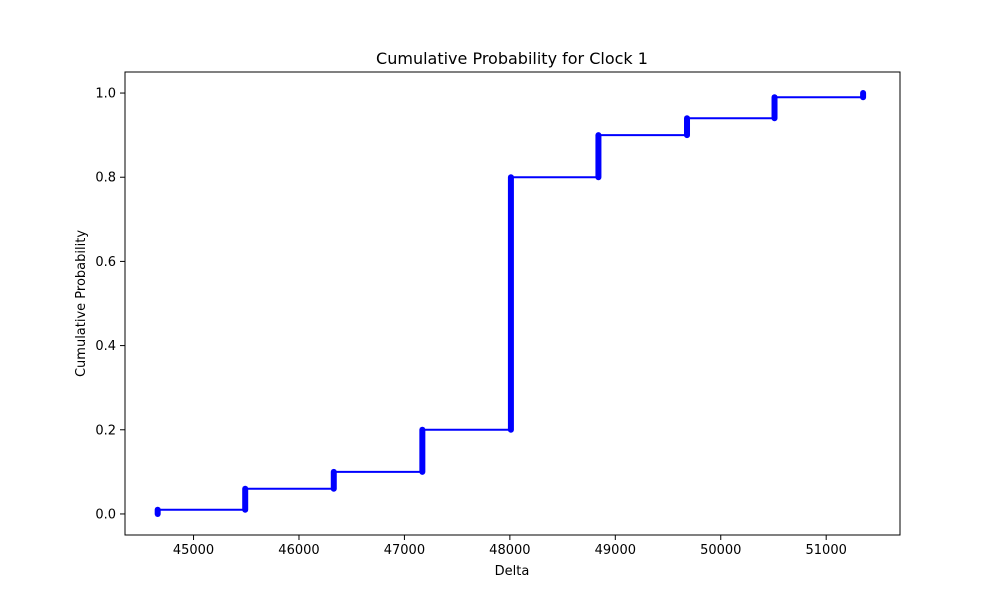  What do you see at coordinates (298, 550) in the screenshot?
I see `x-tick-label: 46000` at bounding box center [298, 550].